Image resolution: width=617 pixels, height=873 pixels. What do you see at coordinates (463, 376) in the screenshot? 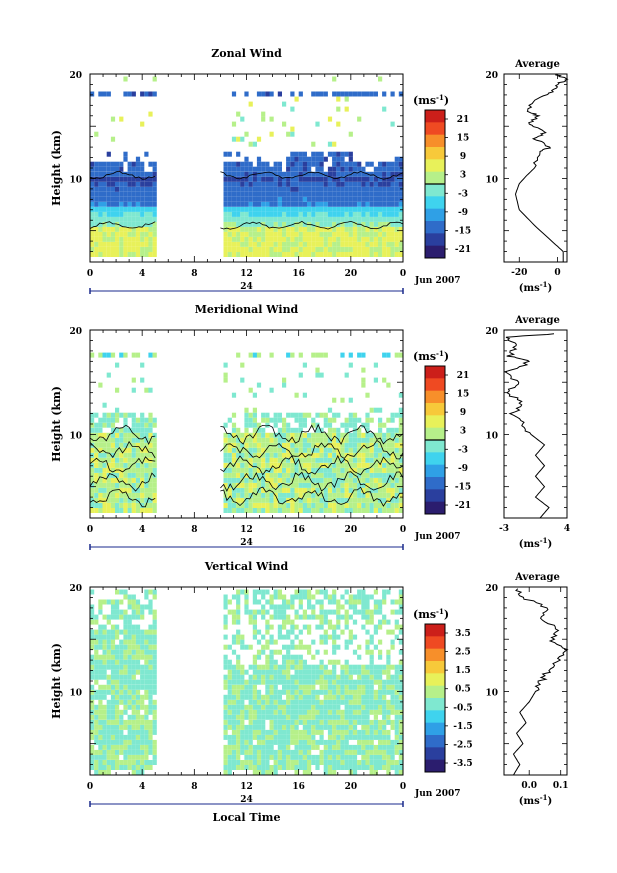
I see `colorbar-tick-label: 21` at bounding box center [463, 376].